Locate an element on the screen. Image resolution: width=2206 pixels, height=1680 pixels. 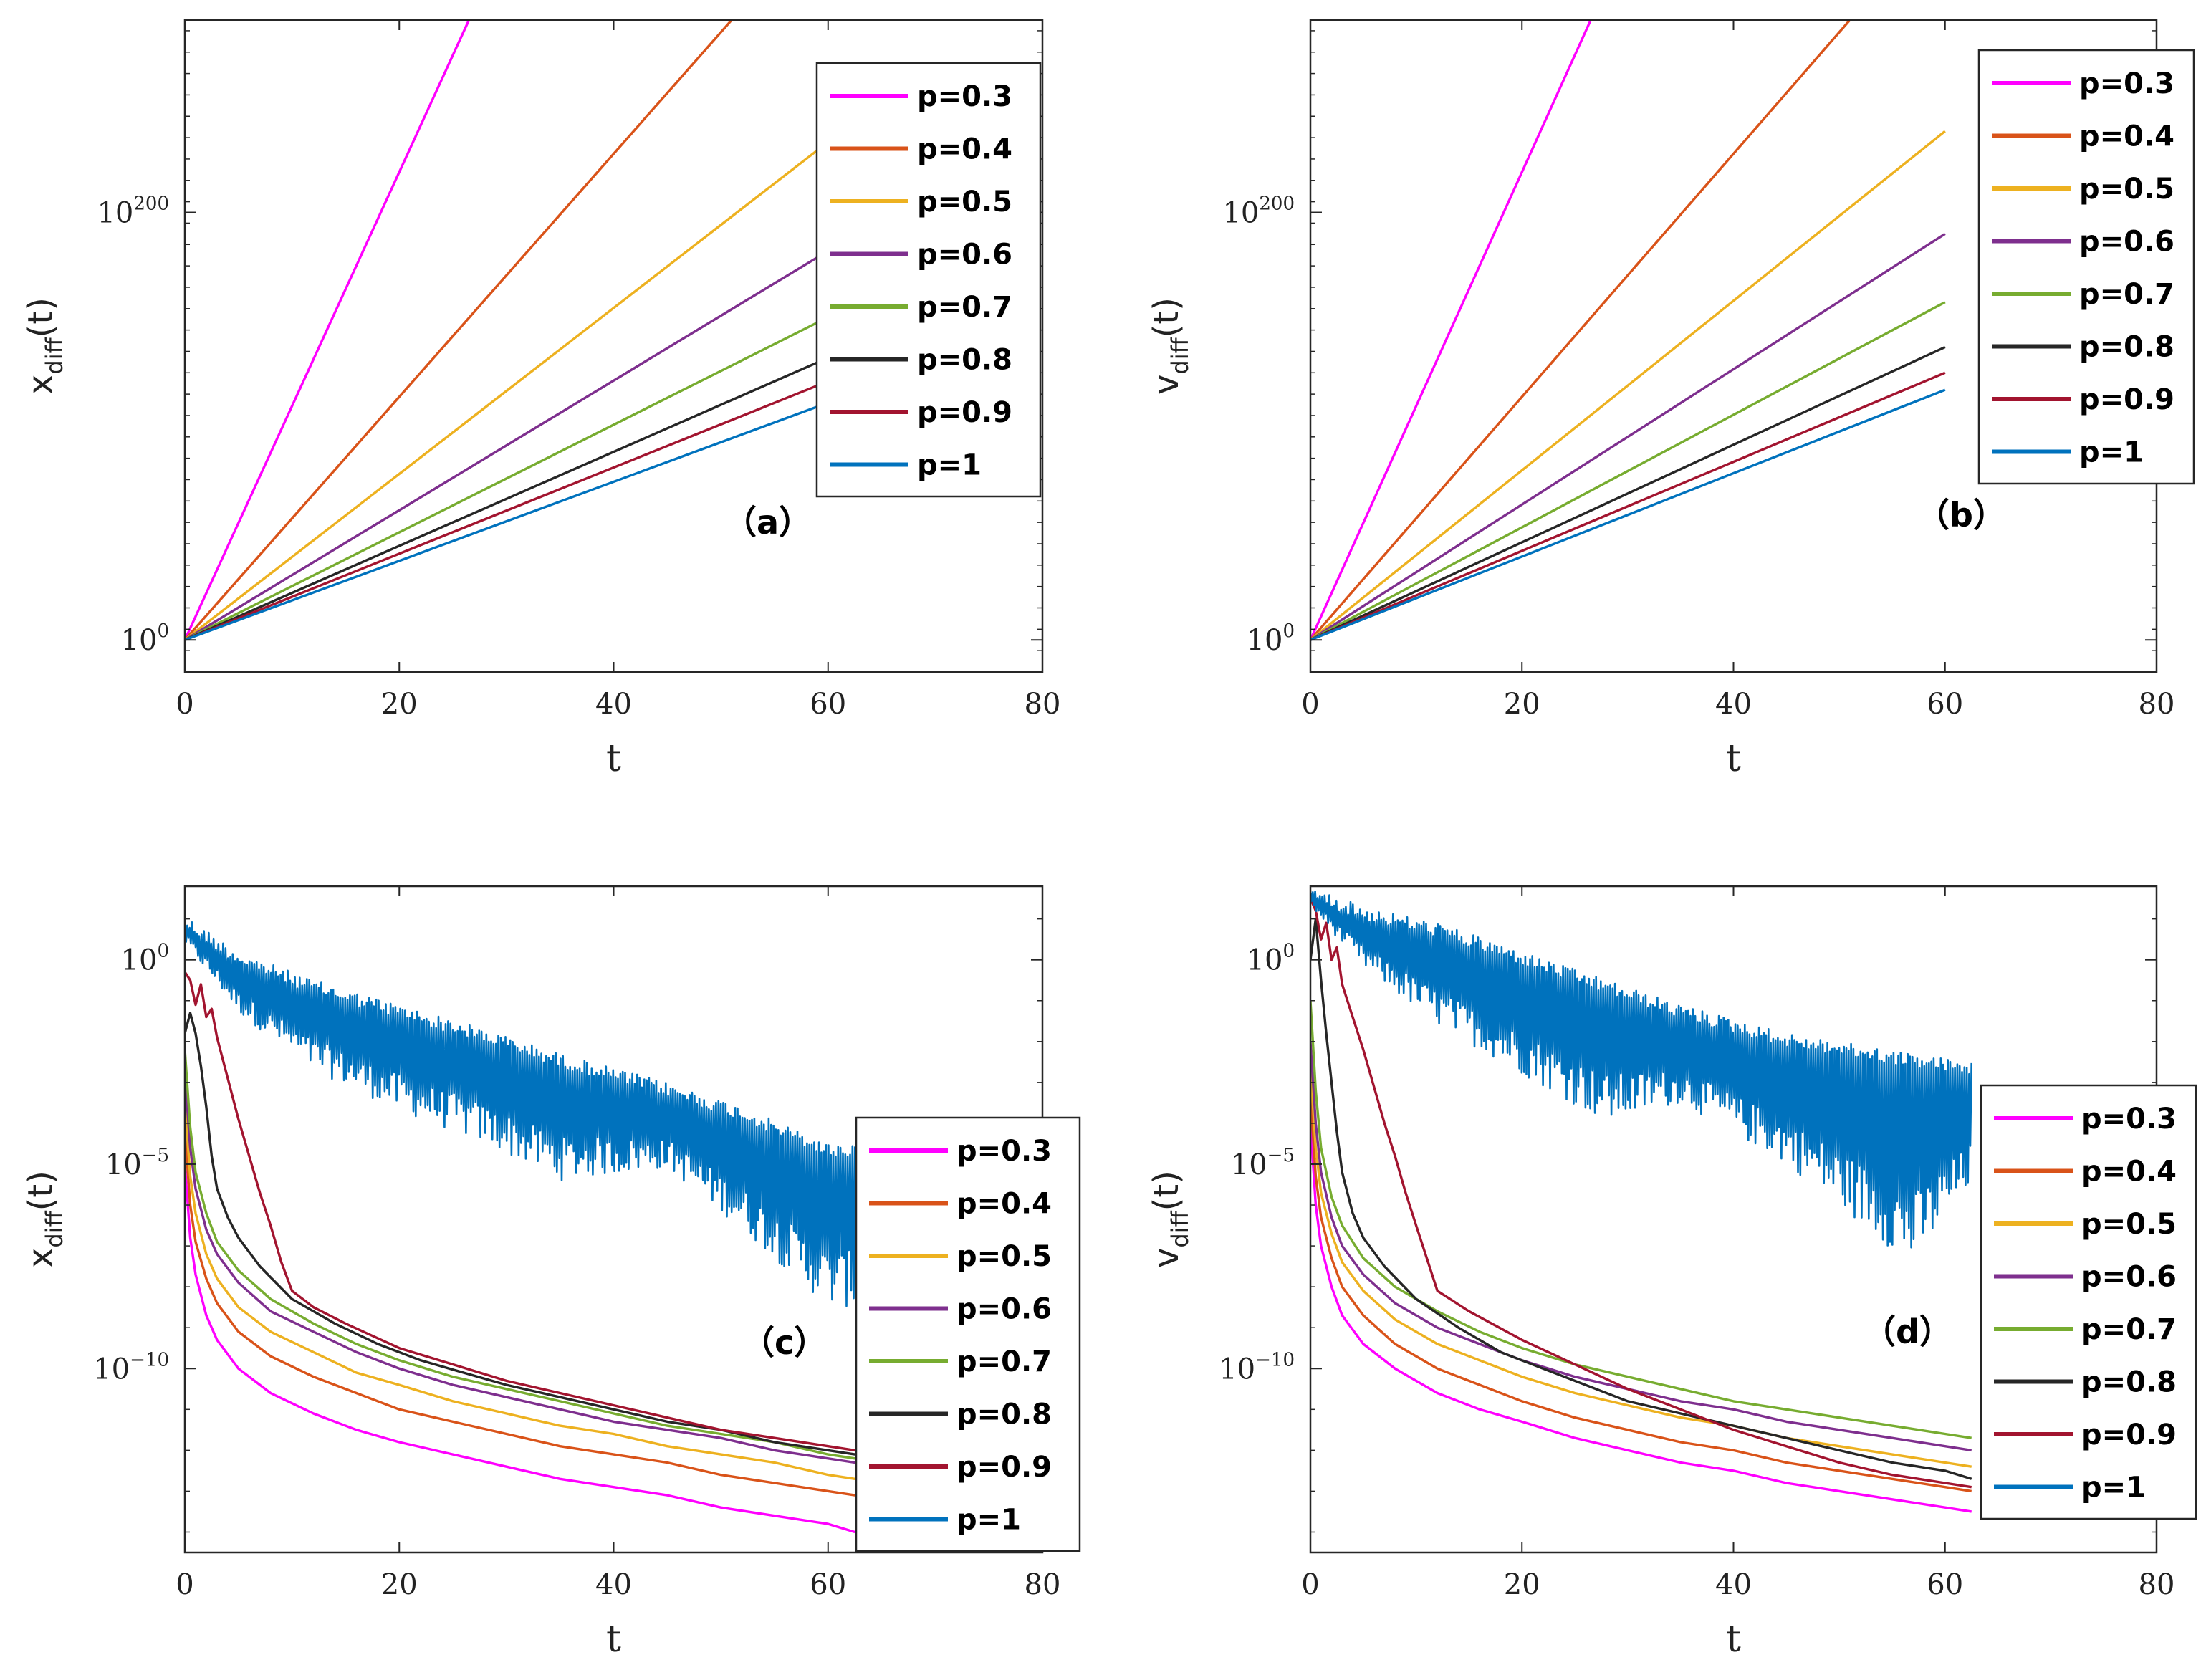
panel-label: （d） is located at coordinates (1907, 1331).